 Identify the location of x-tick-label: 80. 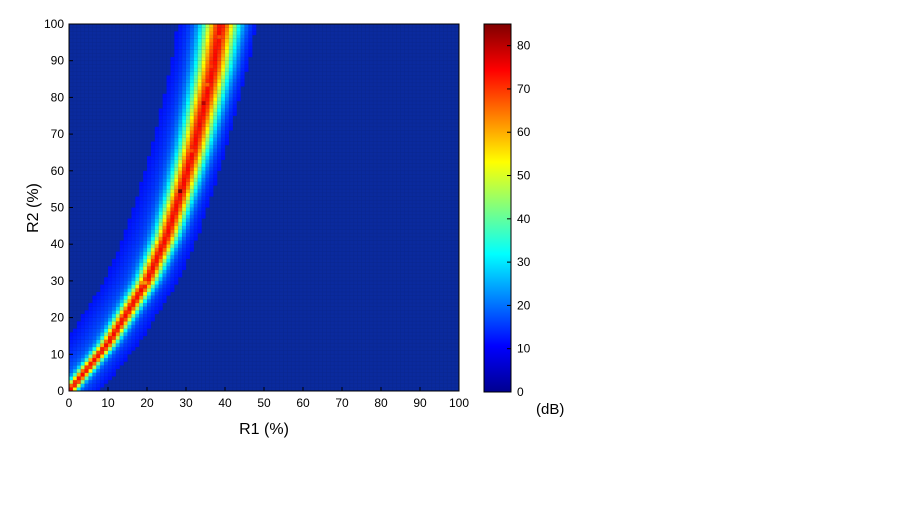
(381, 403).